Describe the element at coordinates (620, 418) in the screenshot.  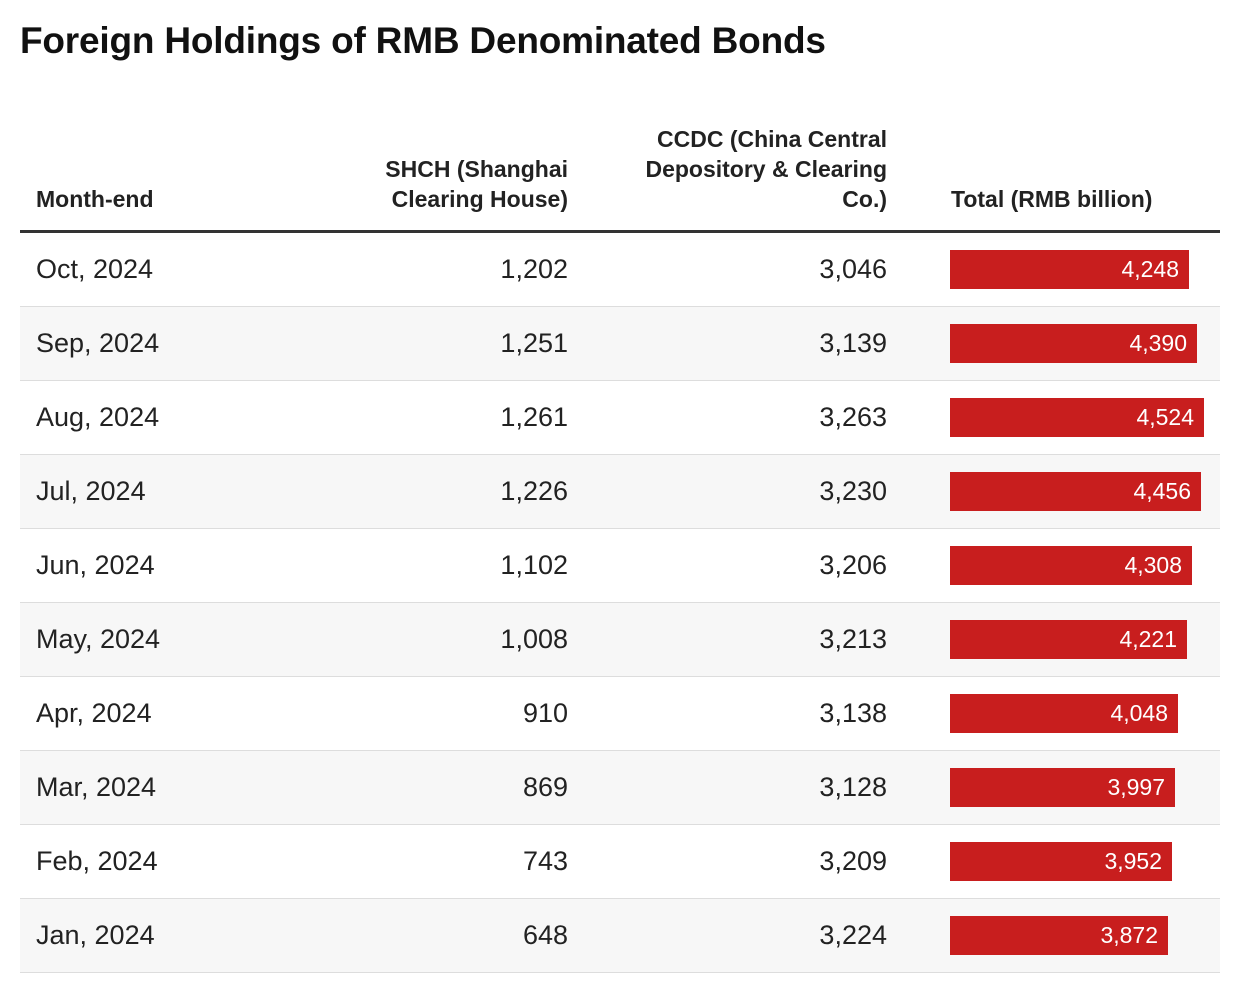
I see `table-row: Aug, 2024 1,261 3,263 4,524` at that location.